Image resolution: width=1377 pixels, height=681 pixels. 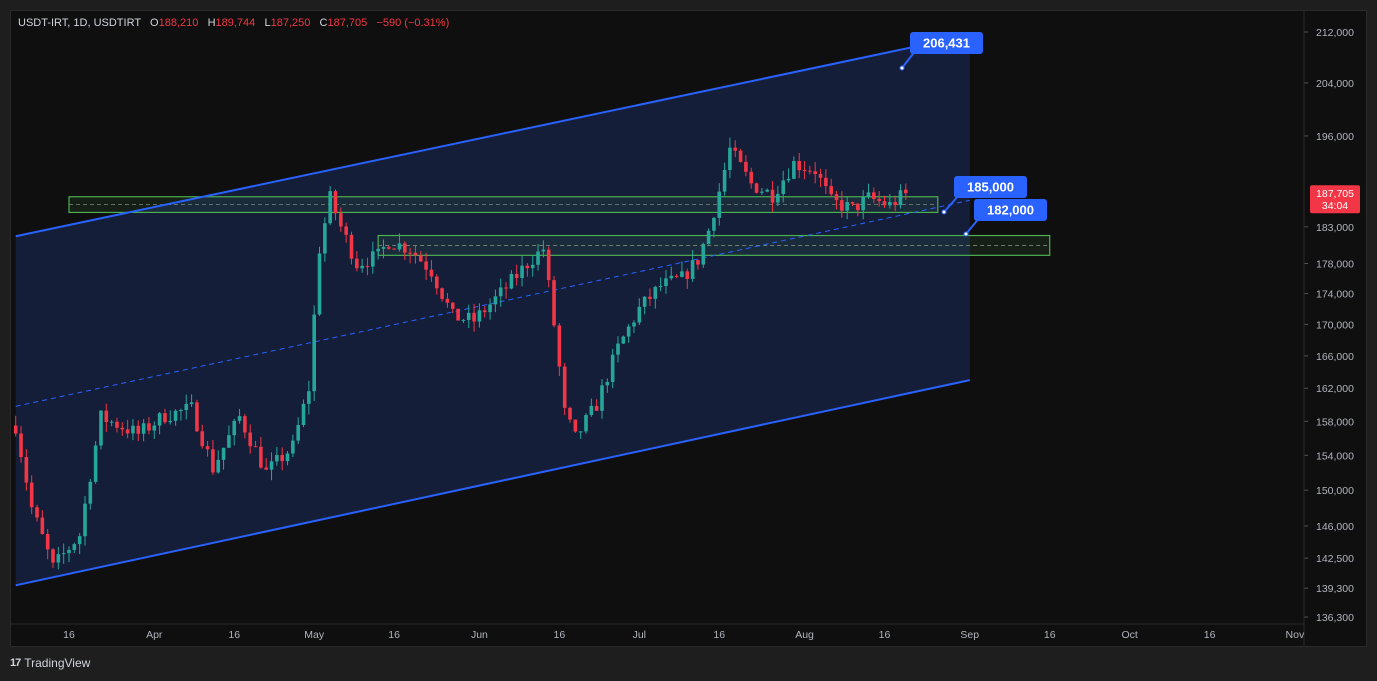 I want to click on countdown-label: 34:04, so click(x=1335, y=206).